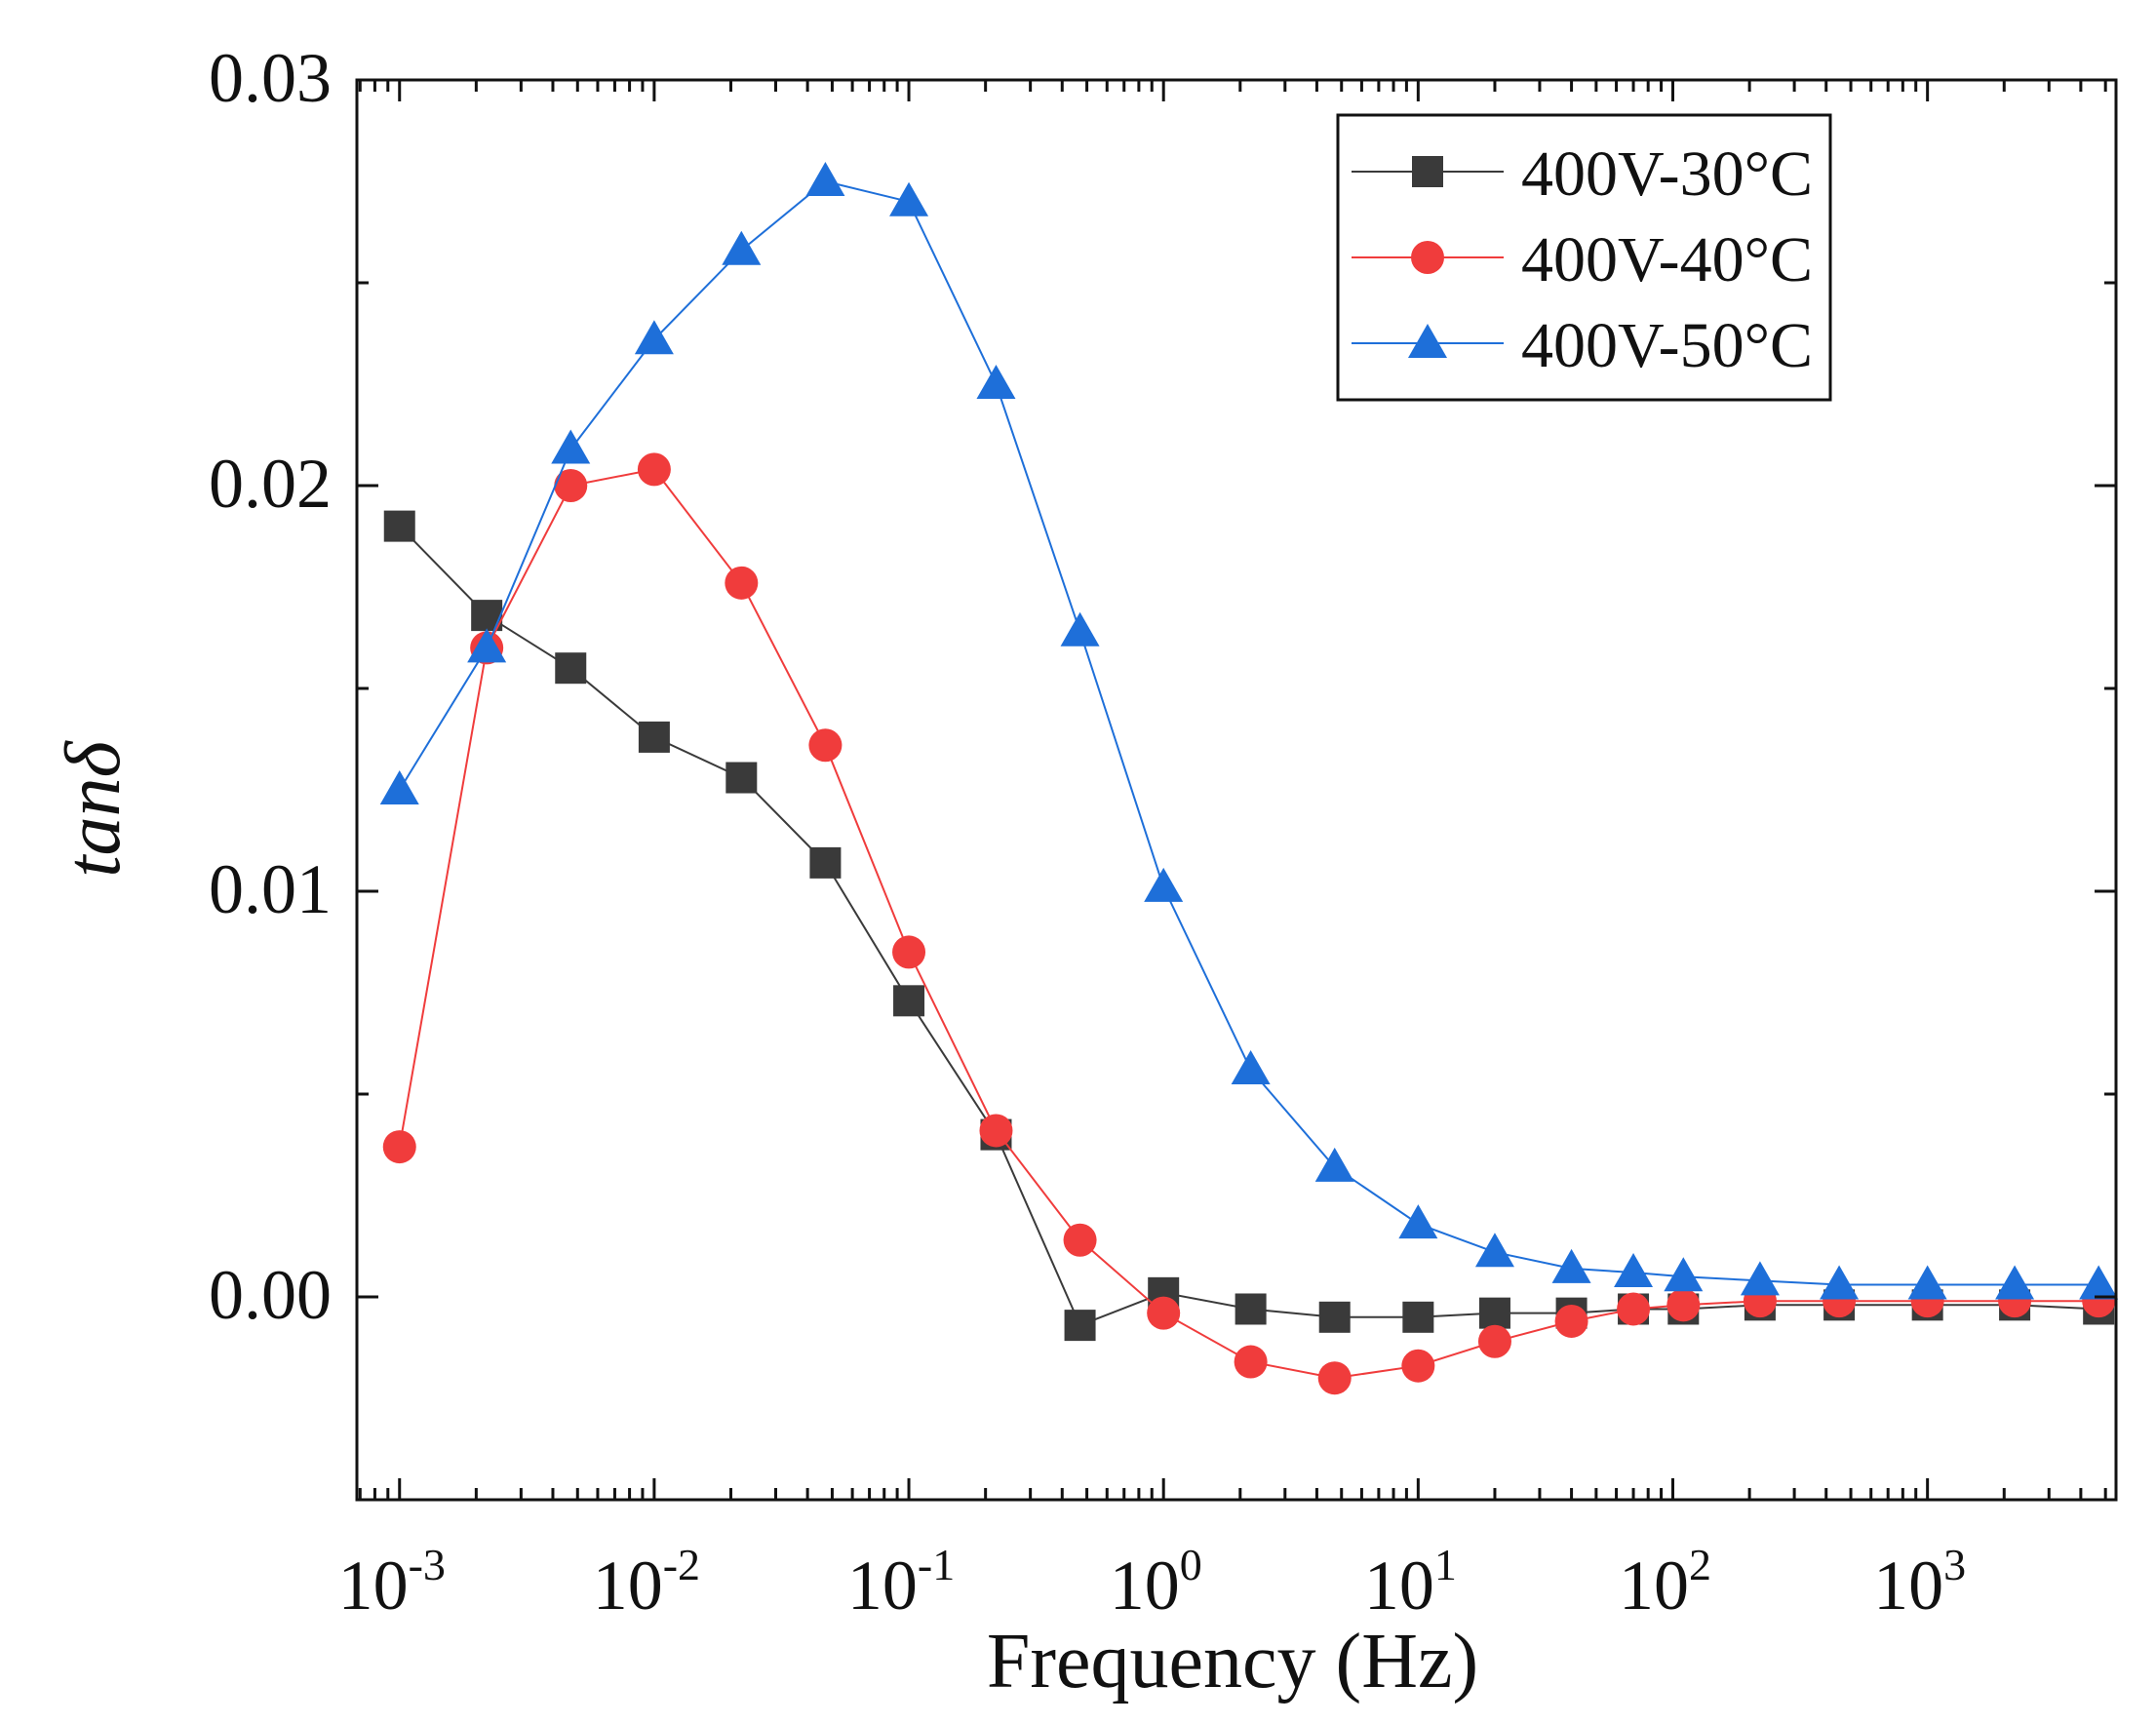 Image resolution: width=2156 pixels, height=1724 pixels. I want to click on legend: 400V-30°C 400V-40°C 400V-50°C, so click(1584, 257).